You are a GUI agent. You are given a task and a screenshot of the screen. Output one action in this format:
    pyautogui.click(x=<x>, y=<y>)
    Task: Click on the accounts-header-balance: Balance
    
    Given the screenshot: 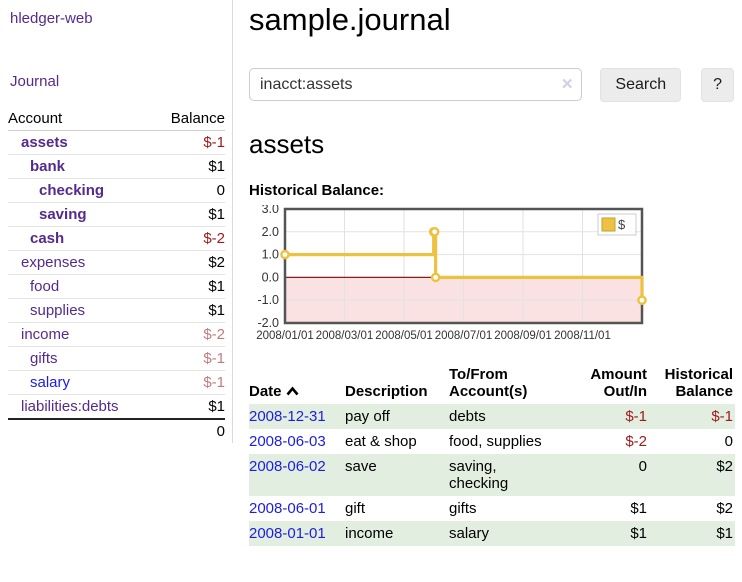 What is the action you would take?
    pyautogui.click(x=189, y=119)
    